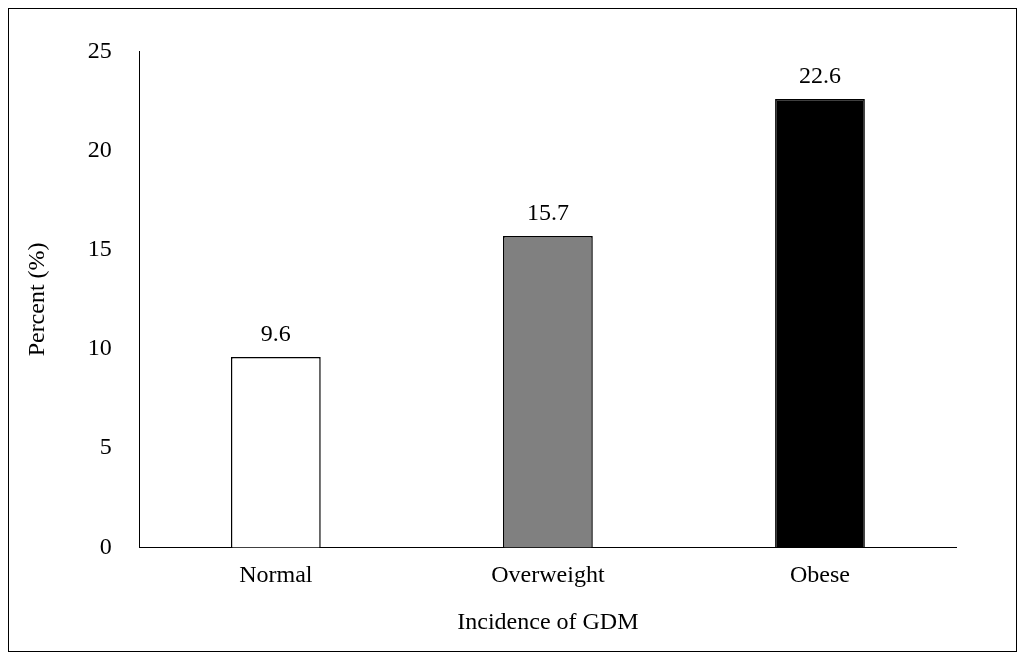 The image size is (1027, 662). I want to click on y-tick-label: 15, so click(99, 248).